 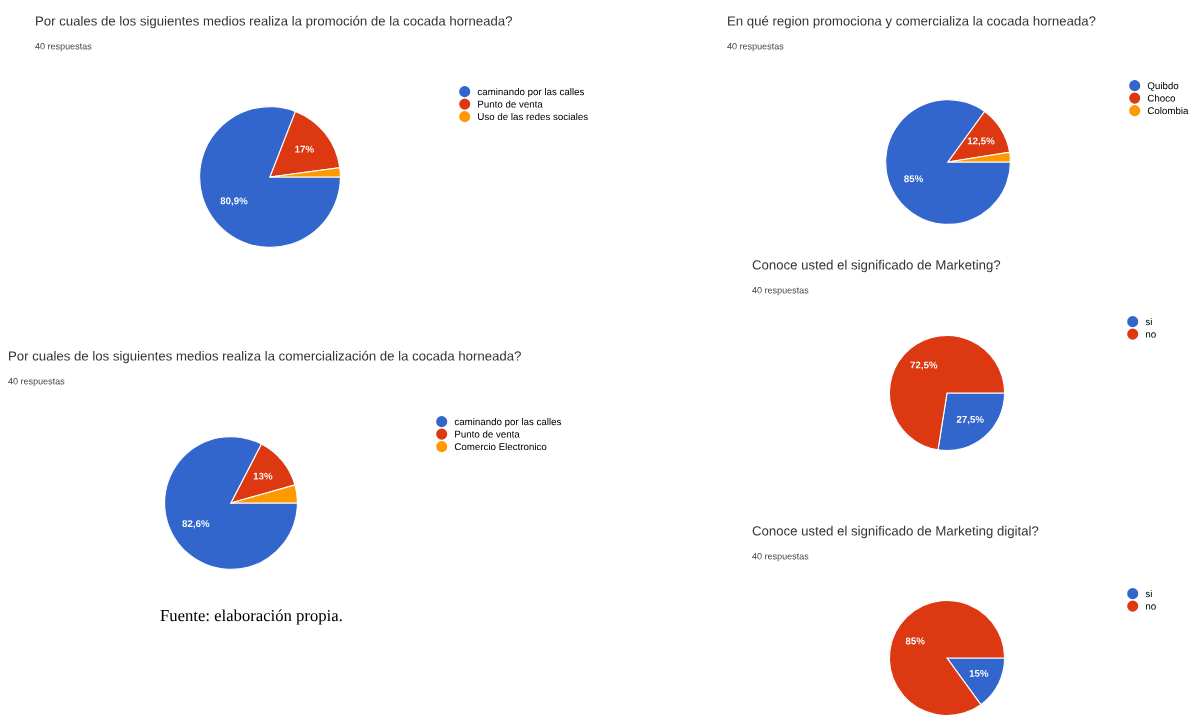 I want to click on legend-label: Colombia, so click(x=1168, y=110).